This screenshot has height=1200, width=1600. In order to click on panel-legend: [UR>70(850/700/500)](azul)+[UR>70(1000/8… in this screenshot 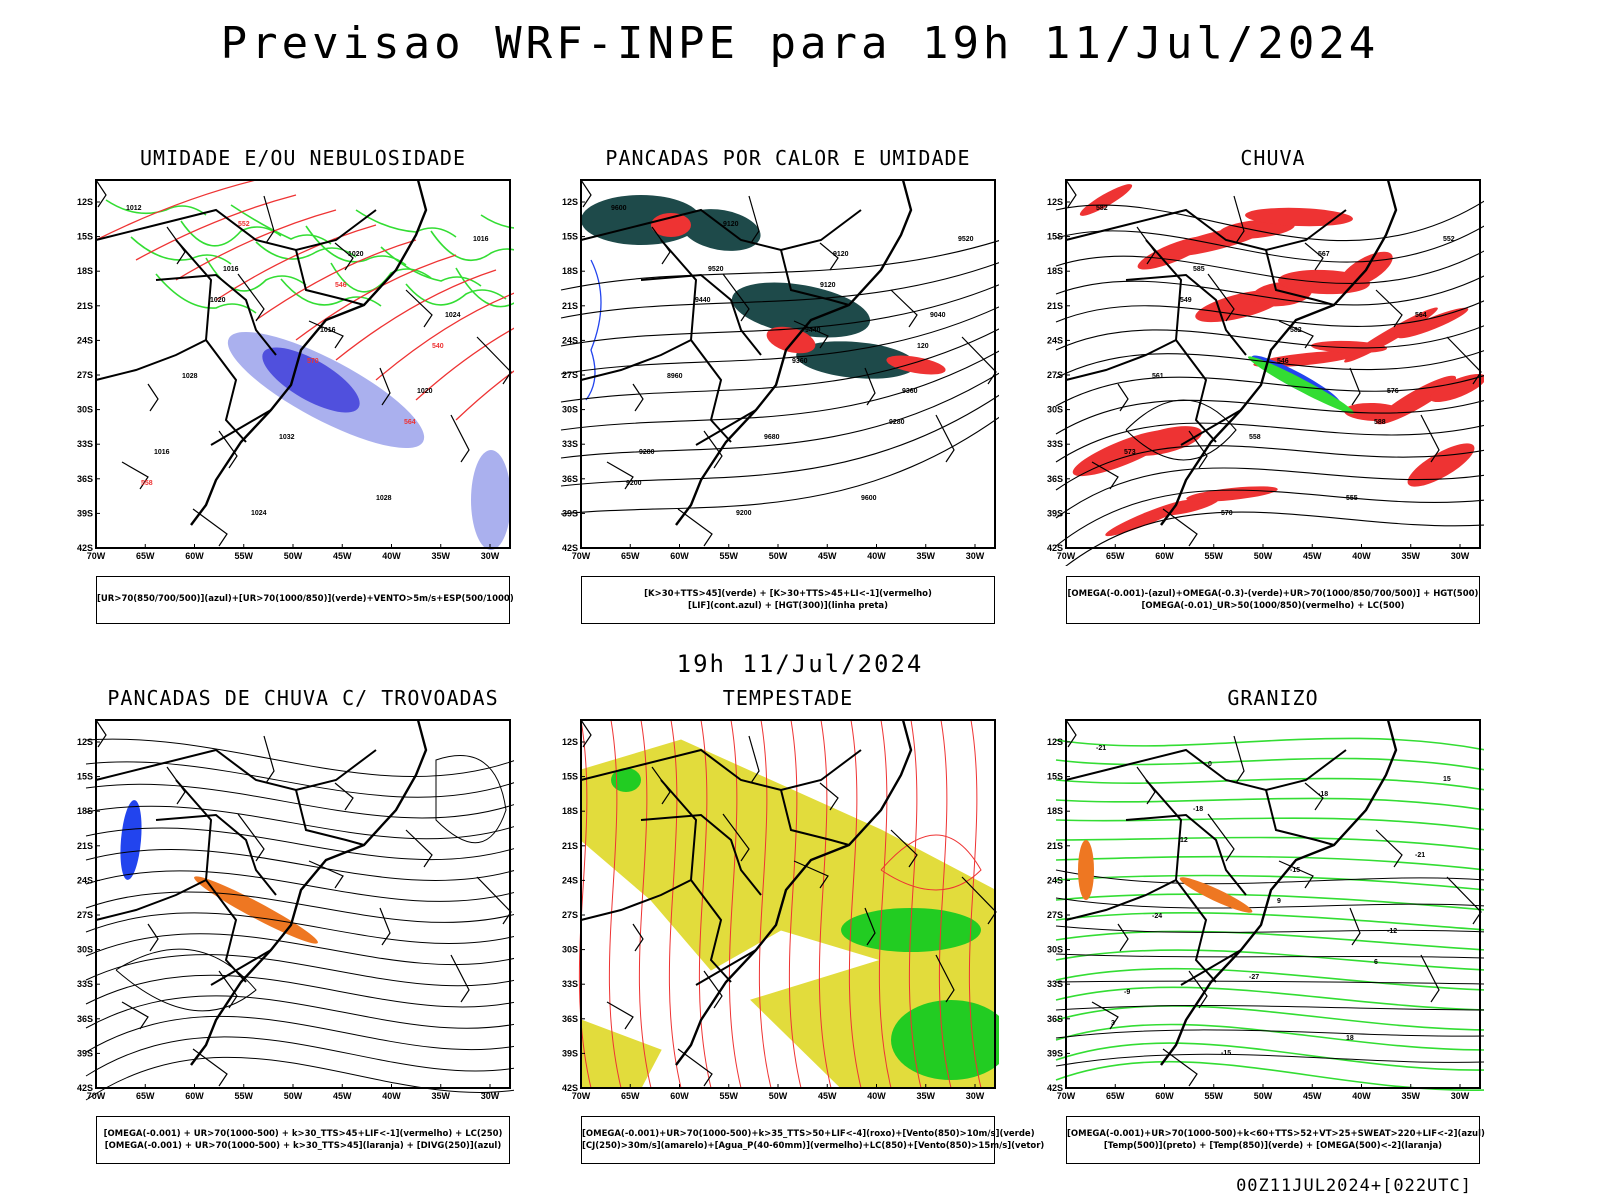, I will do `click(305, 600)`.